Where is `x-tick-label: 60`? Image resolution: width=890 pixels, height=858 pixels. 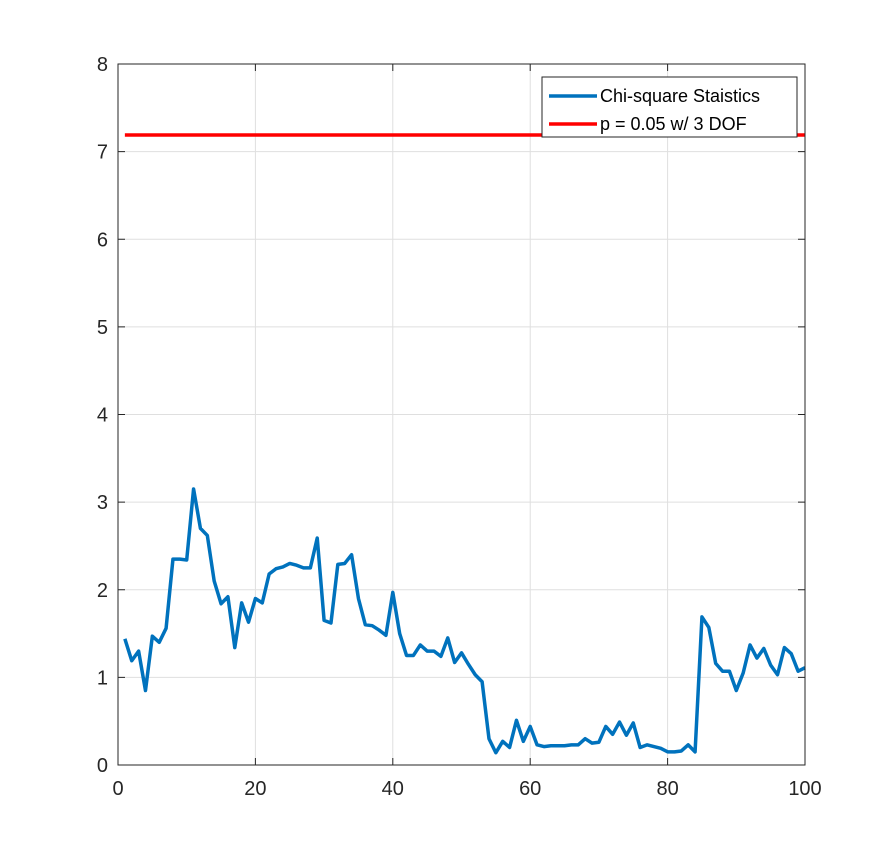 x-tick-label: 60 is located at coordinates (530, 789).